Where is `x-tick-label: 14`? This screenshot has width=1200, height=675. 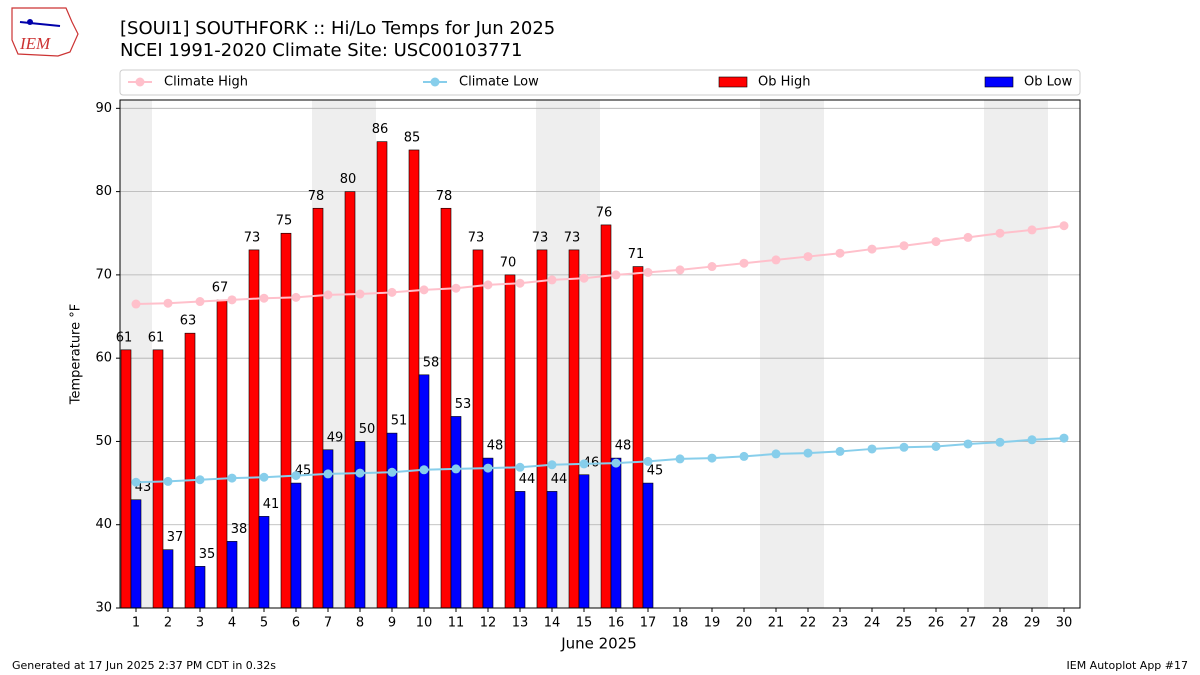 x-tick-label: 14 is located at coordinates (552, 623).